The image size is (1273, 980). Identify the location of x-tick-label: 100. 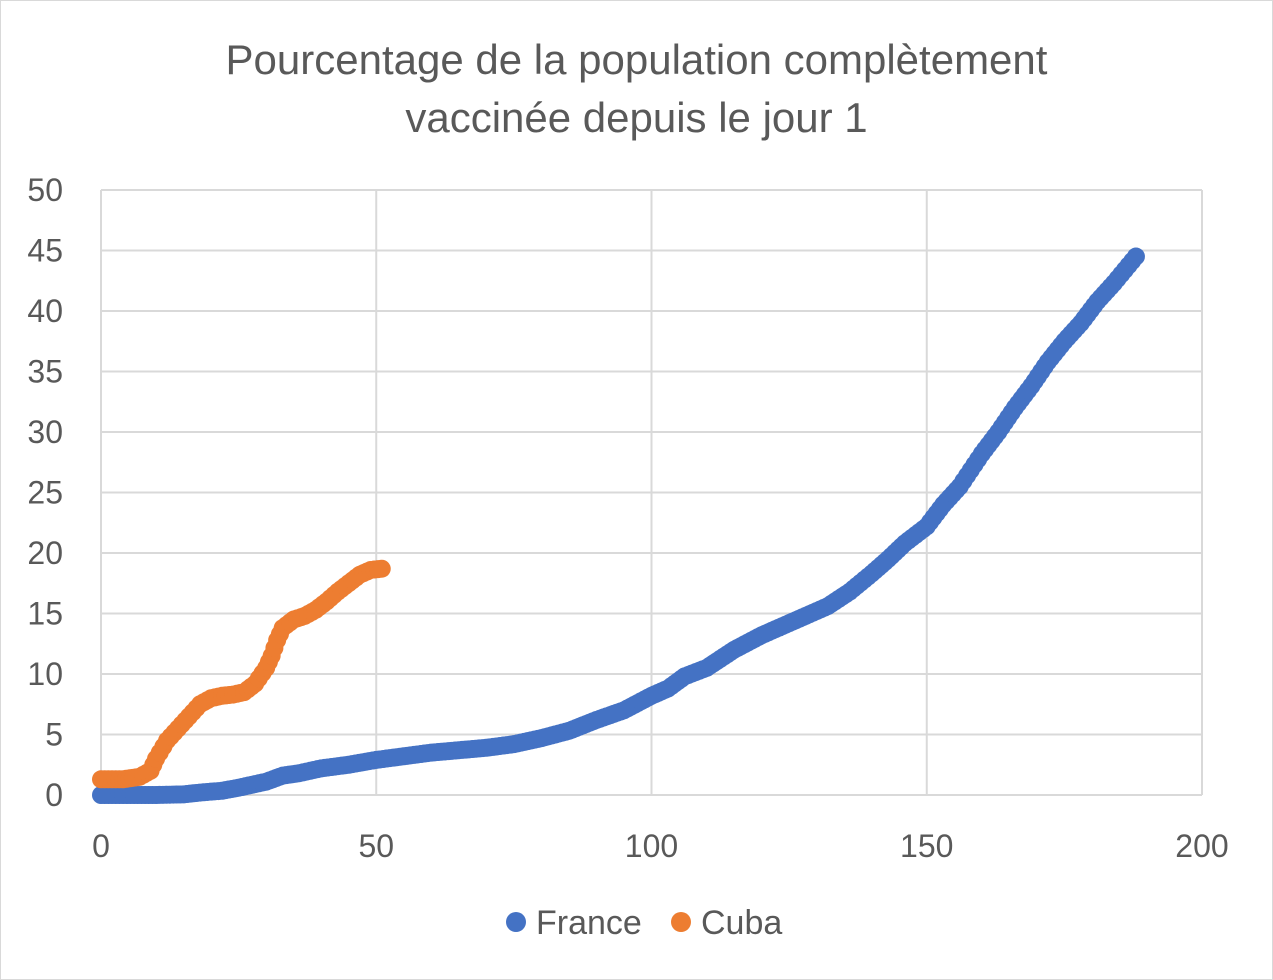
(651, 846).